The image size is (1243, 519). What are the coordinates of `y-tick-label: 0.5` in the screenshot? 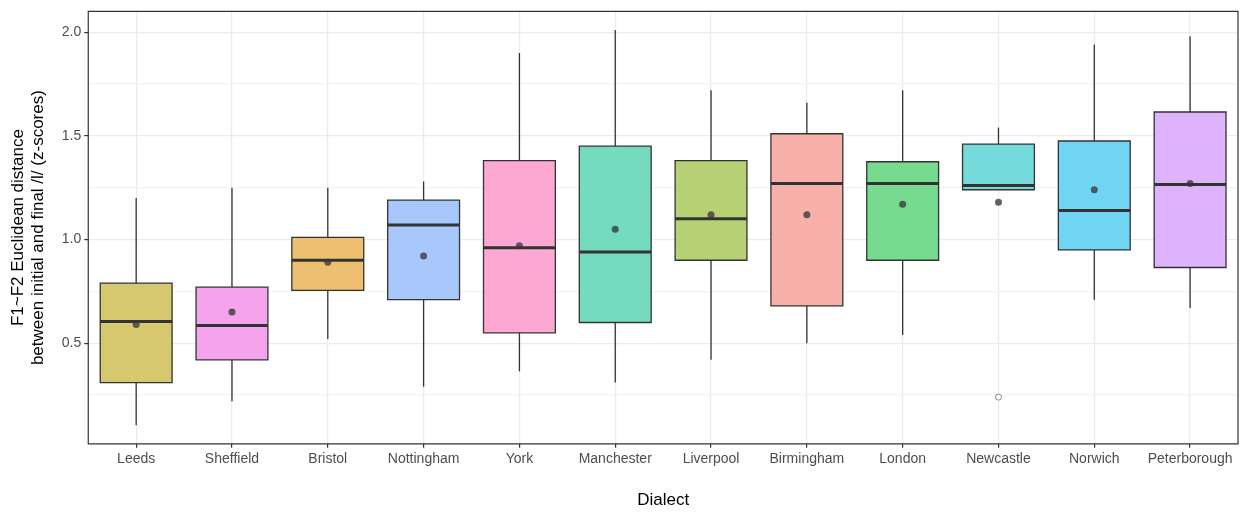 It's located at (71, 342).